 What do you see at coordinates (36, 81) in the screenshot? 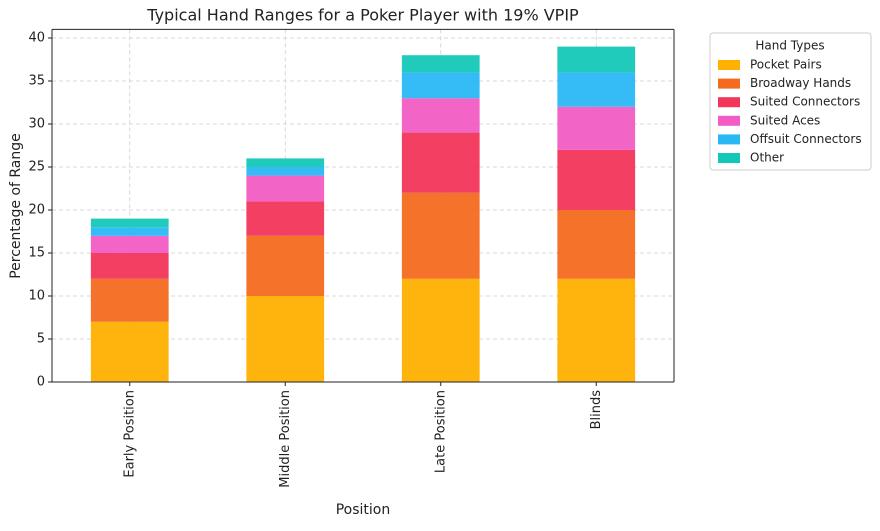
I see `y-tick-label: 35` at bounding box center [36, 81].